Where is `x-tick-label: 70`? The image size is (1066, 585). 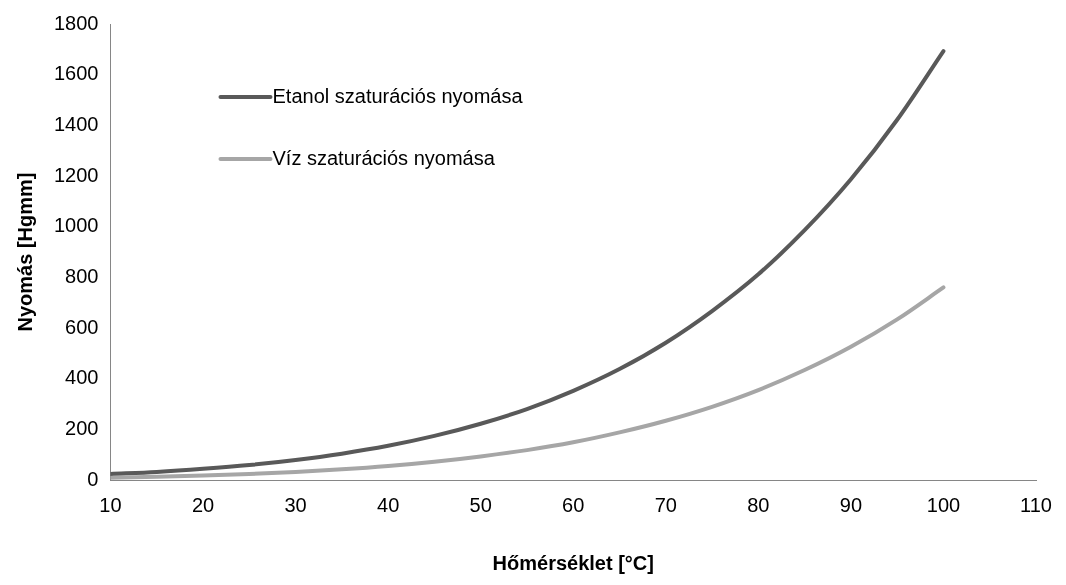
x-tick-label: 70 is located at coordinates (665, 504).